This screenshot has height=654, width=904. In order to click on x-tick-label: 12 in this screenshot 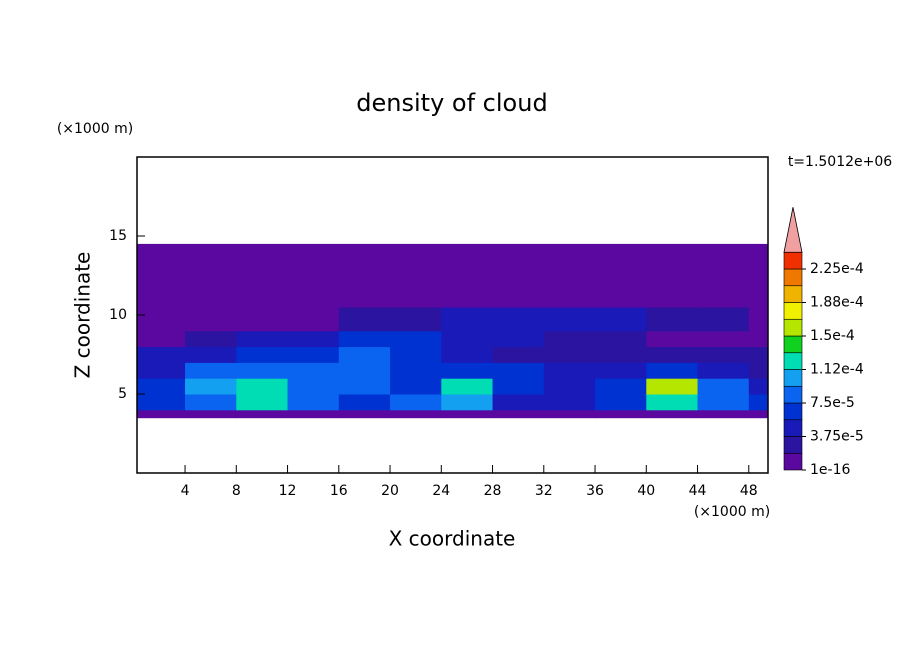, I will do `click(288, 491)`.